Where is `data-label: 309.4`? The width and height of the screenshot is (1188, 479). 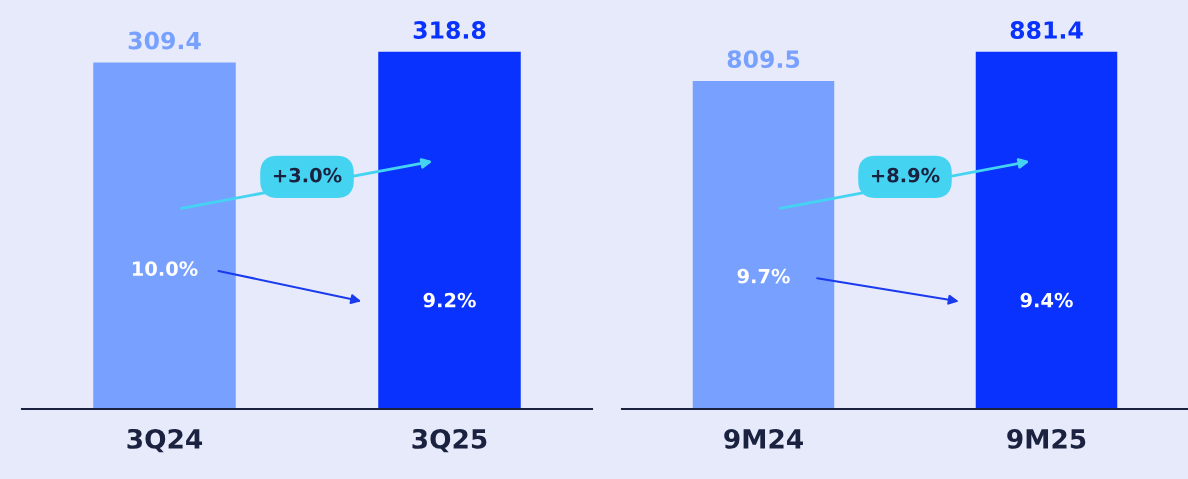
data-label: 309.4 is located at coordinates (164, 40).